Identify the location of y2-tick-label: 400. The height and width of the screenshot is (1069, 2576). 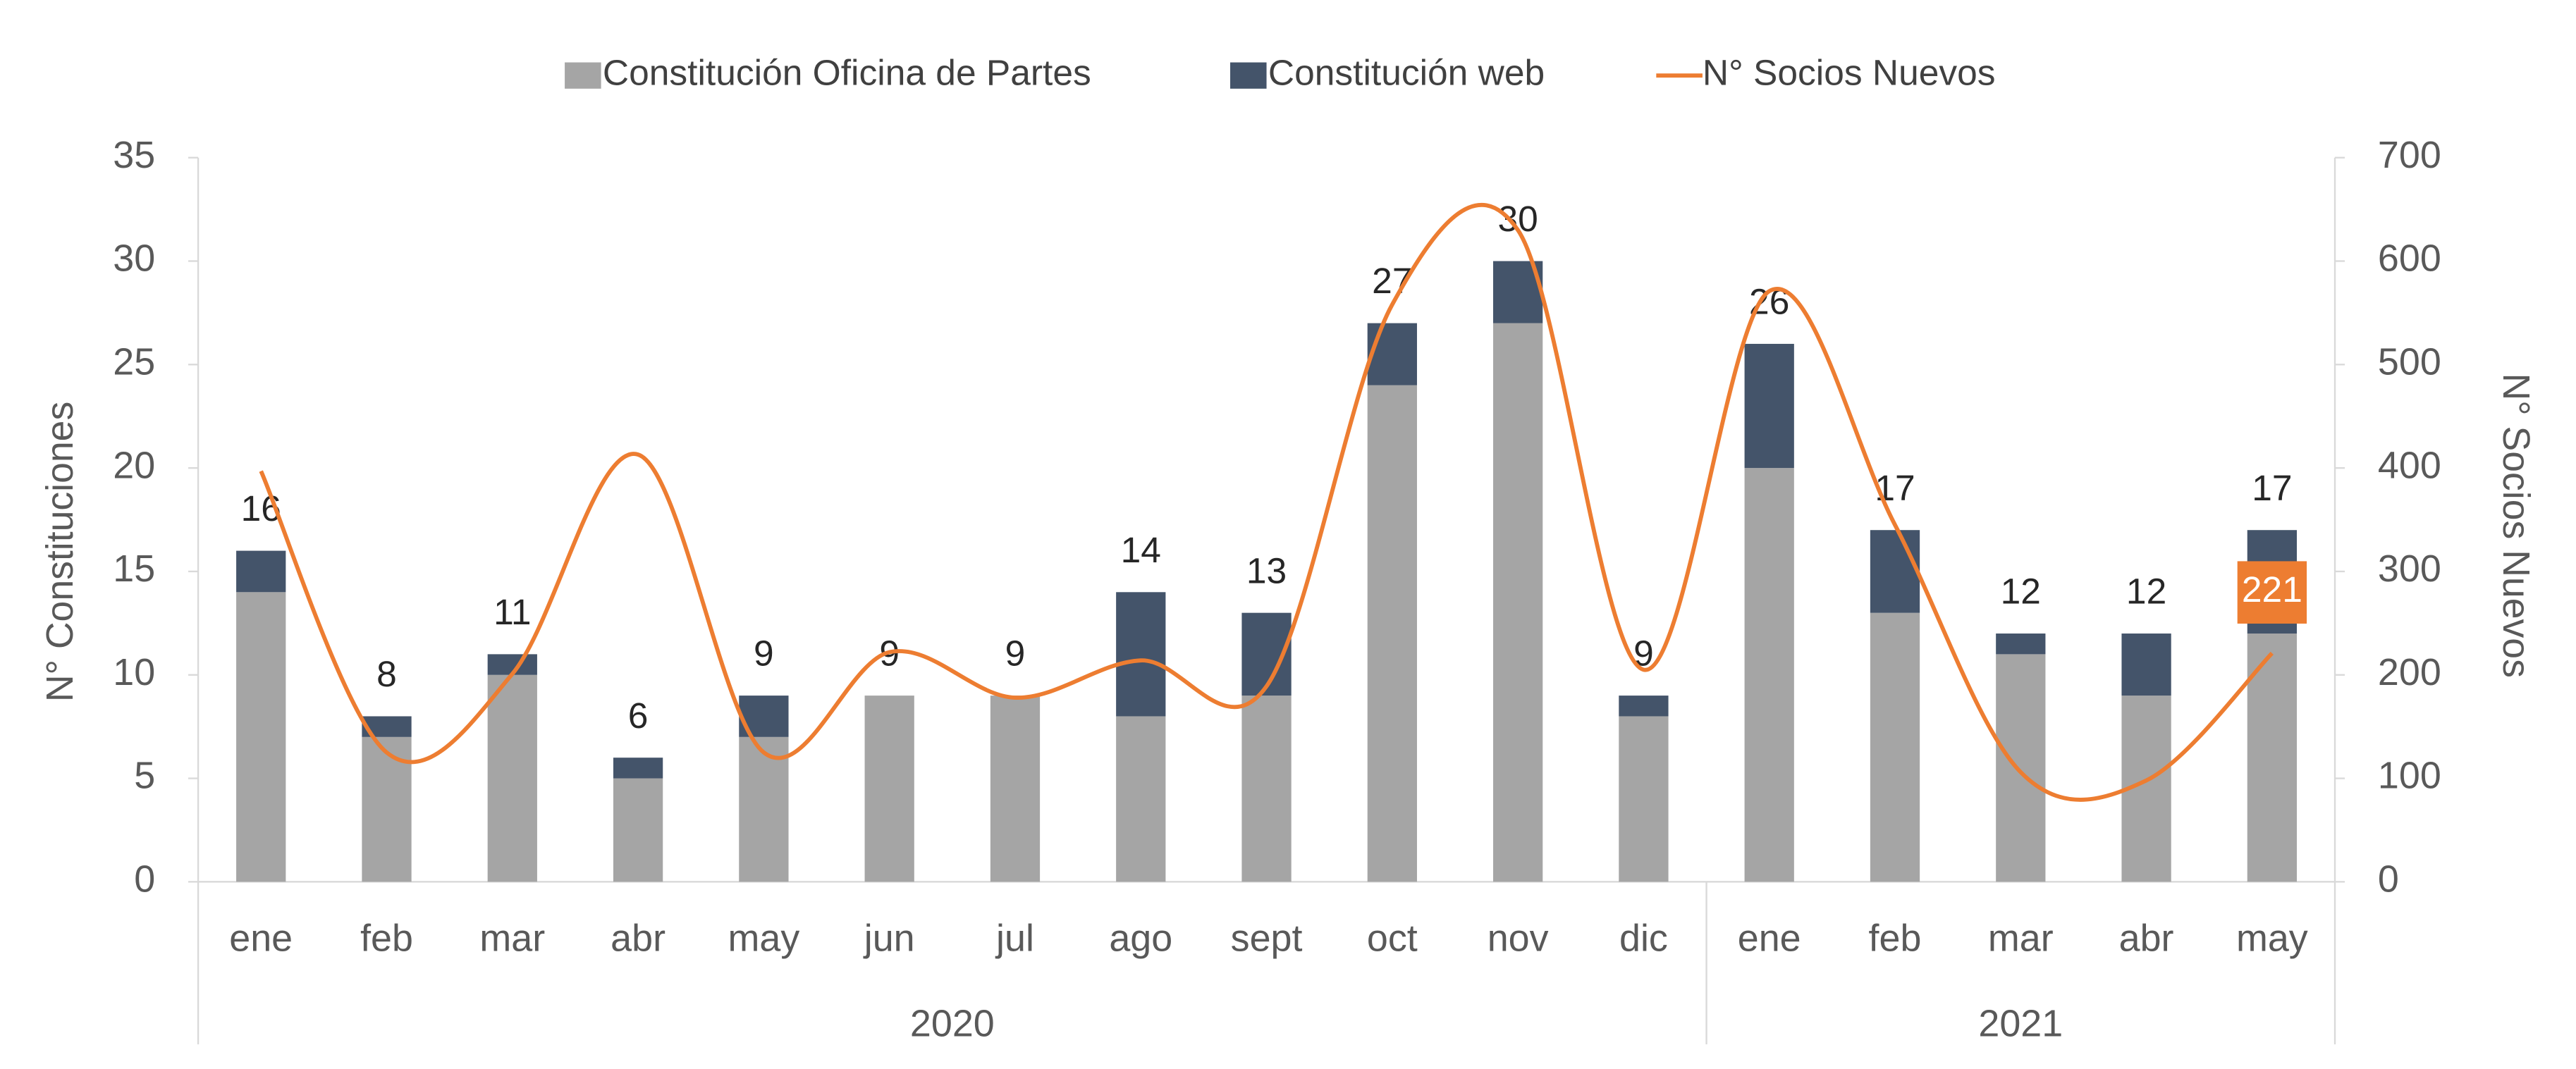
(2409, 465).